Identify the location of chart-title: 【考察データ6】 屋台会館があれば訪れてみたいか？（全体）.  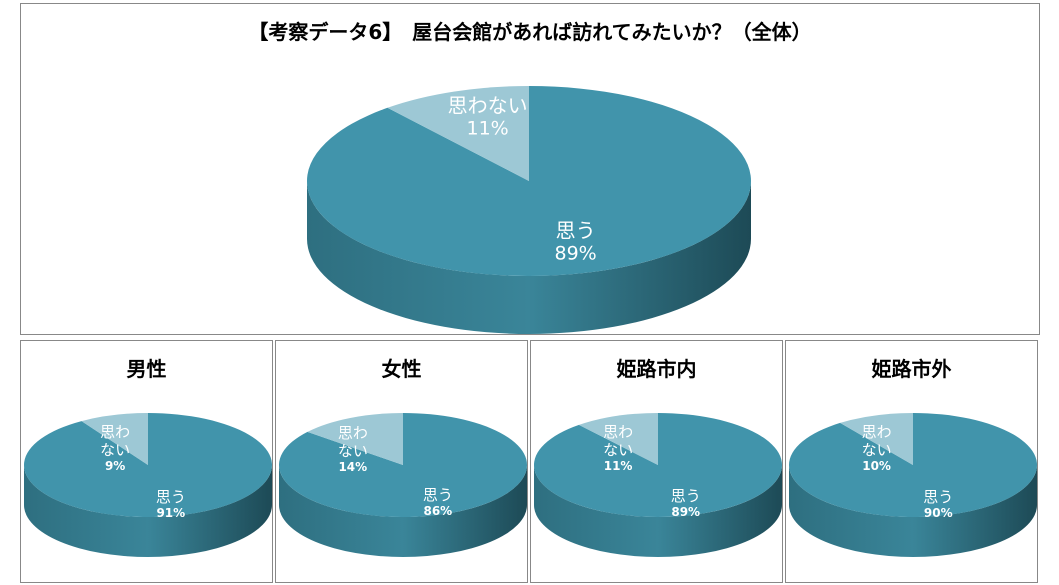
(530, 32).